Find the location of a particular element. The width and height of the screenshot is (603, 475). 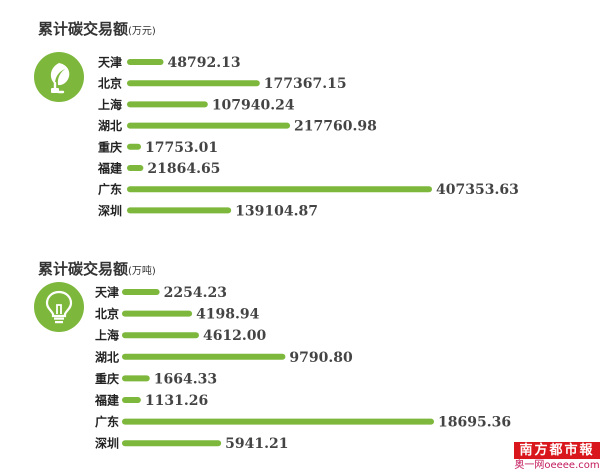

value-label: 407353.63 is located at coordinates (477, 190).